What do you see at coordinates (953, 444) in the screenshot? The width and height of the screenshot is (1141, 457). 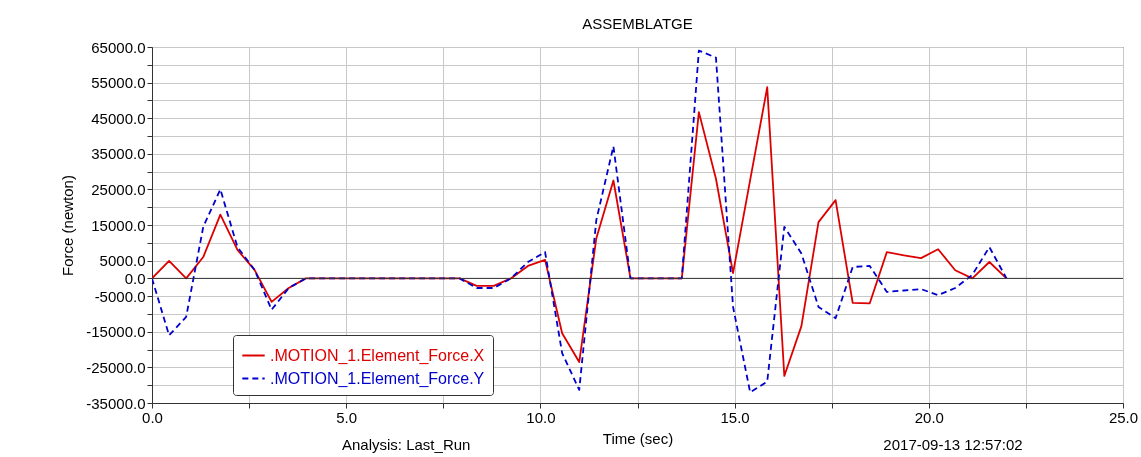 I see `text: 2017-09-13 12:57:02` at bounding box center [953, 444].